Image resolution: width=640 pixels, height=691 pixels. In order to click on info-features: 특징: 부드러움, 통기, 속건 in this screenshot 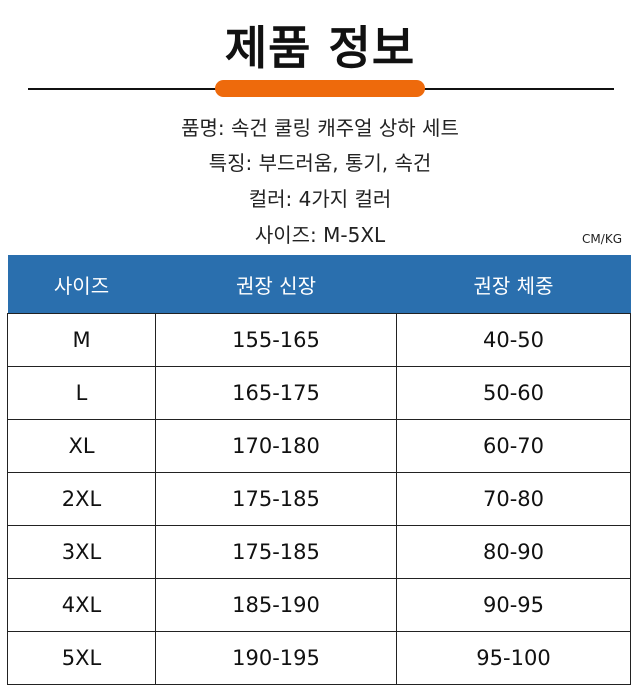, I will do `click(320, 163)`.